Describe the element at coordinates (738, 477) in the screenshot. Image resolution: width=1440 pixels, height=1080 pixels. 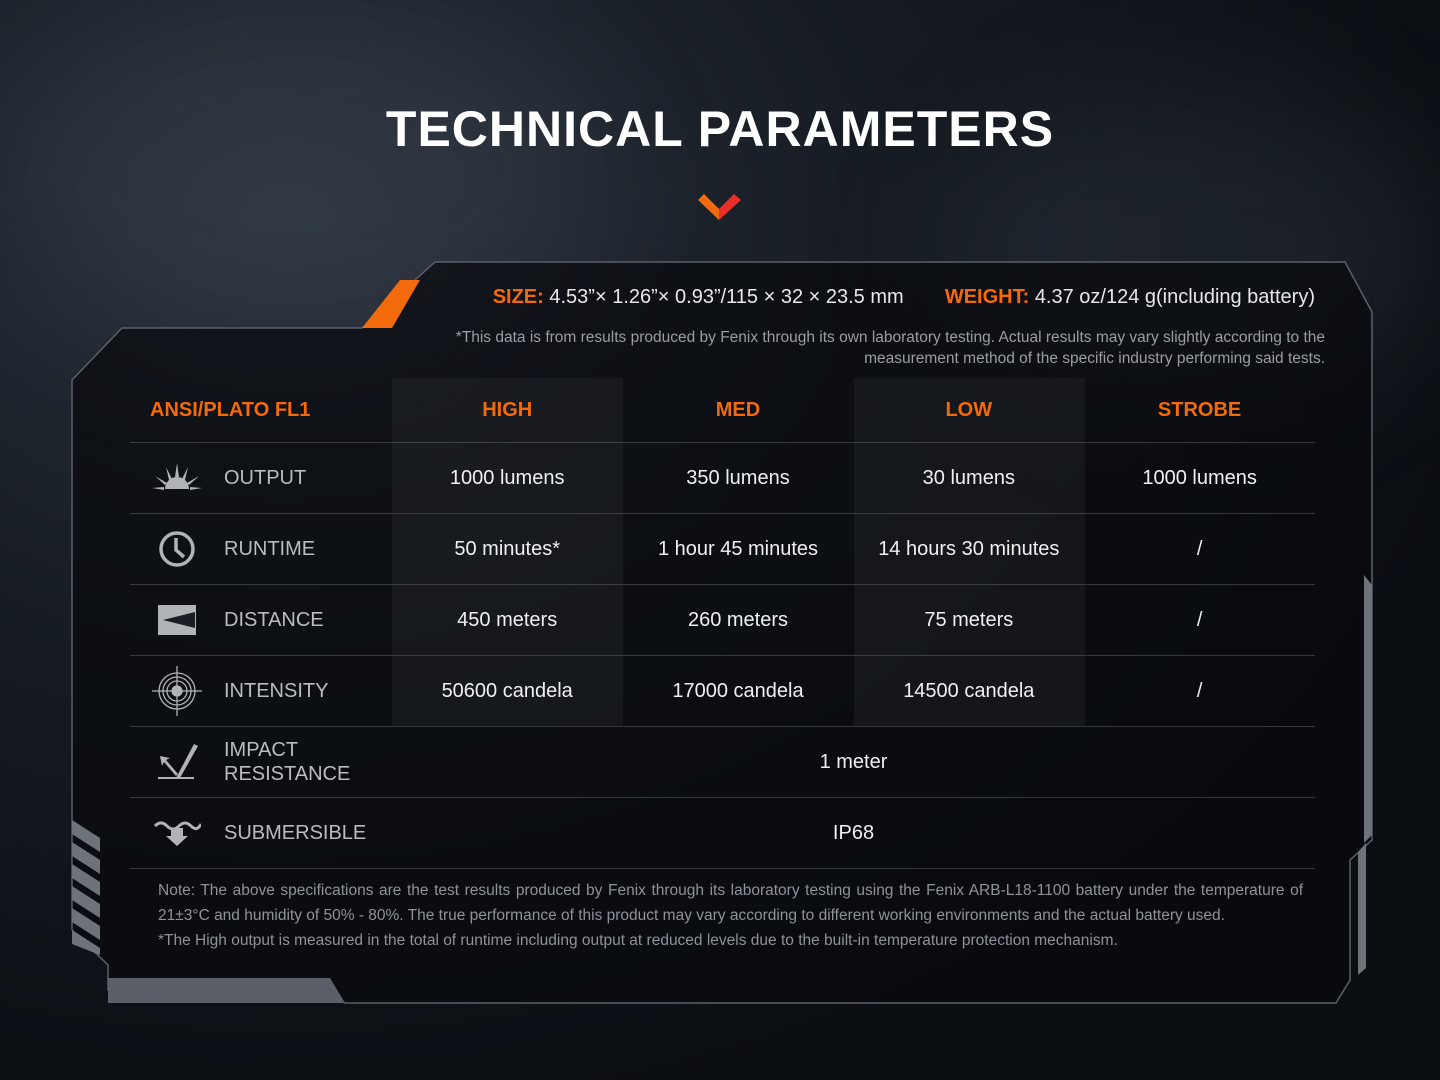
I see `cell-value: 350 lumens` at that location.